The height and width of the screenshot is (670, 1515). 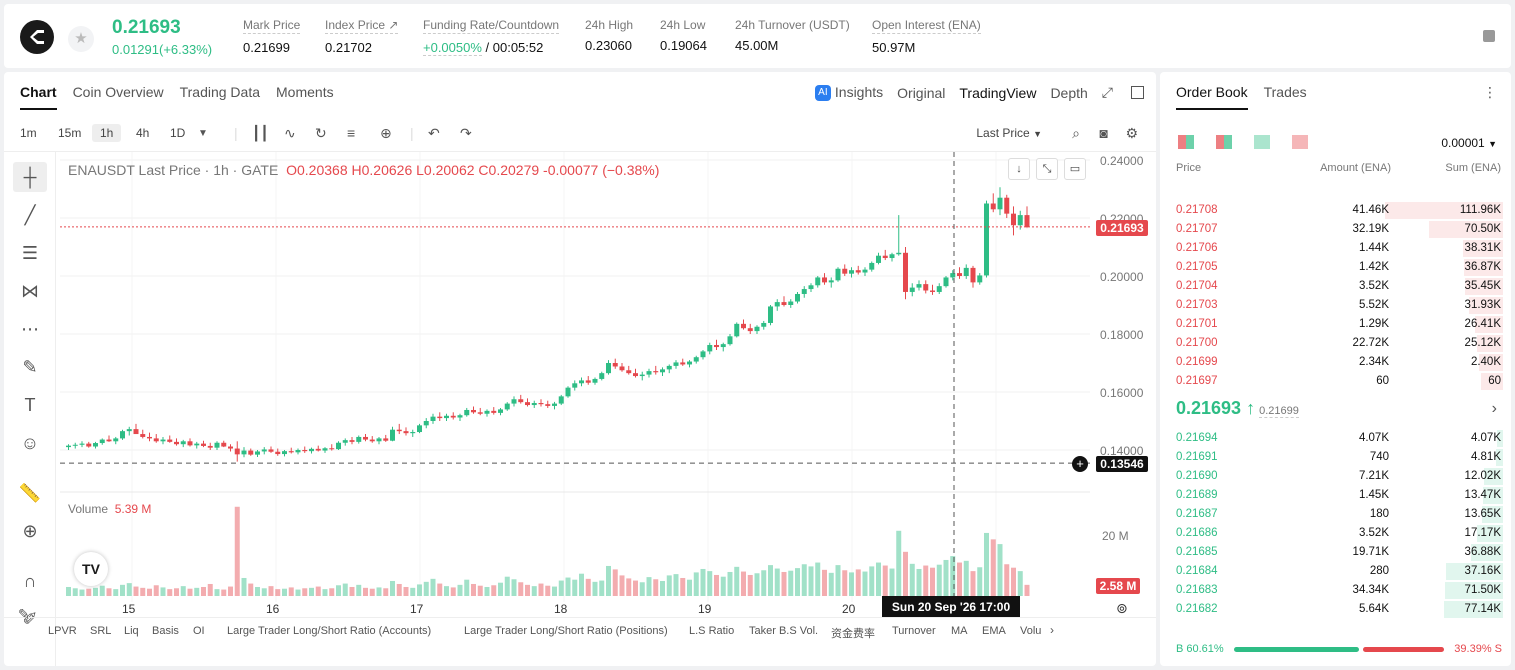 I want to click on tab-trades: Trades, so click(x=1285, y=92).